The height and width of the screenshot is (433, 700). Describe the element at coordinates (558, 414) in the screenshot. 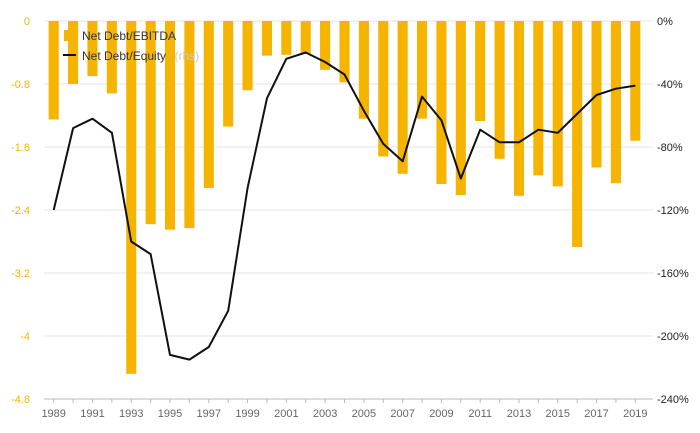

I see `x-tick-label: 2015` at that location.